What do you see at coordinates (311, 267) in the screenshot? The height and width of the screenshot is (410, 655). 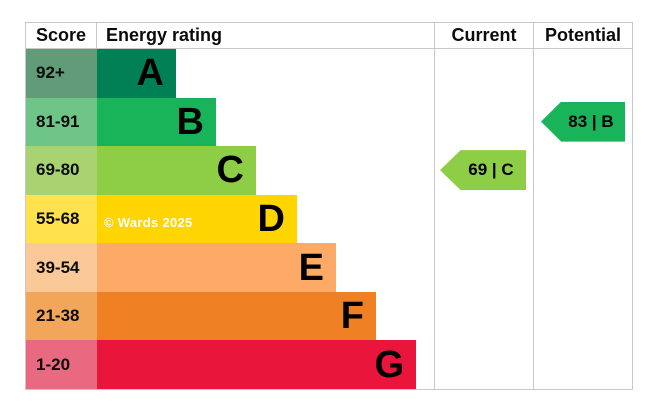 I see `band-letter: E` at bounding box center [311, 267].